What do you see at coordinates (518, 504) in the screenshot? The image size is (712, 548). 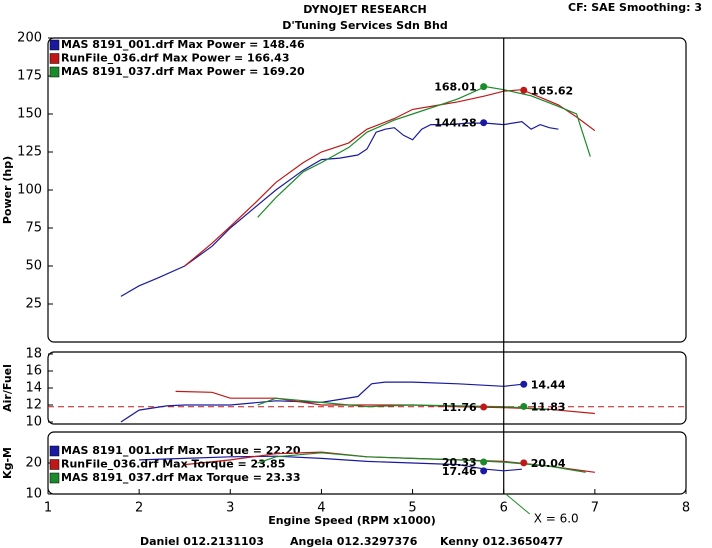 I see `cursor-pointer` at bounding box center [518, 504].